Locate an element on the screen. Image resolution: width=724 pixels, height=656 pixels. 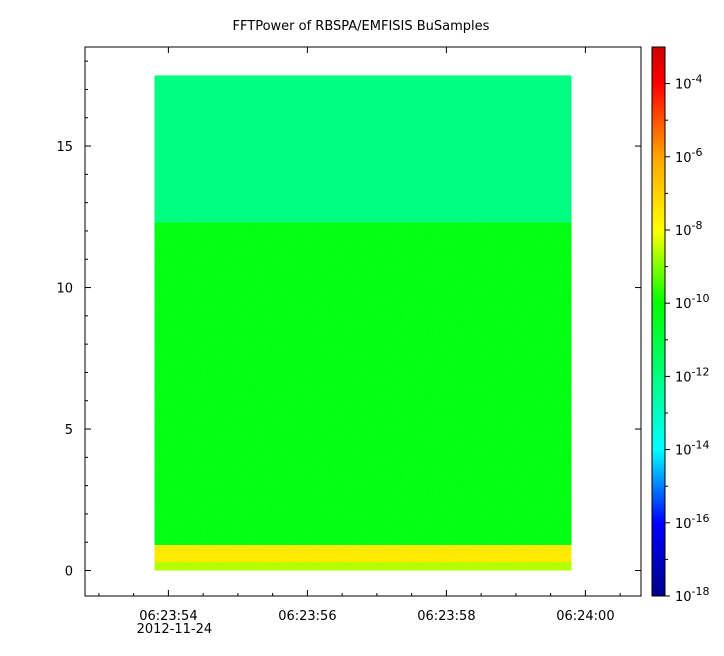
colorbar-tick-label: 10⁻¹⁶ is located at coordinates (692, 522).